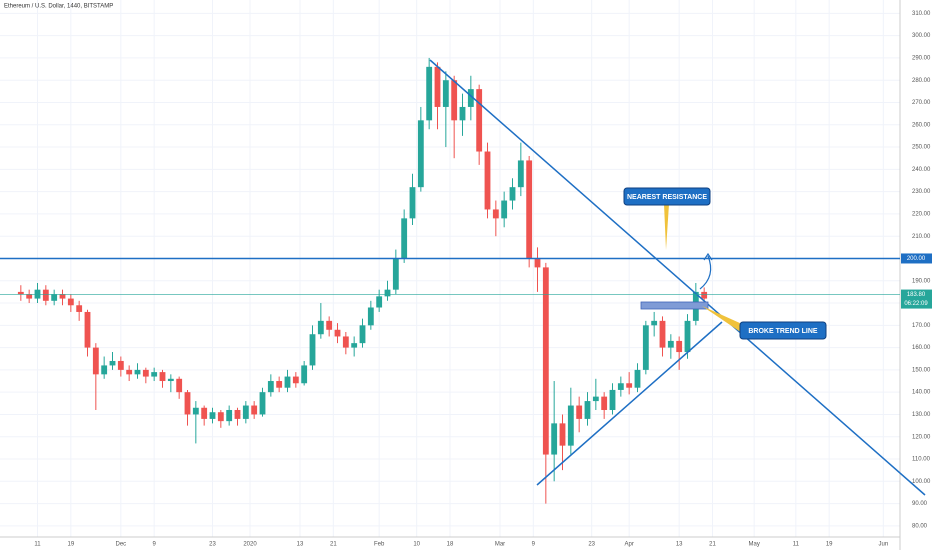 The width and height of the screenshot is (932, 550). Describe the element at coordinates (921, 393) in the screenshot. I see `y-tick-label: 140.00` at that location.